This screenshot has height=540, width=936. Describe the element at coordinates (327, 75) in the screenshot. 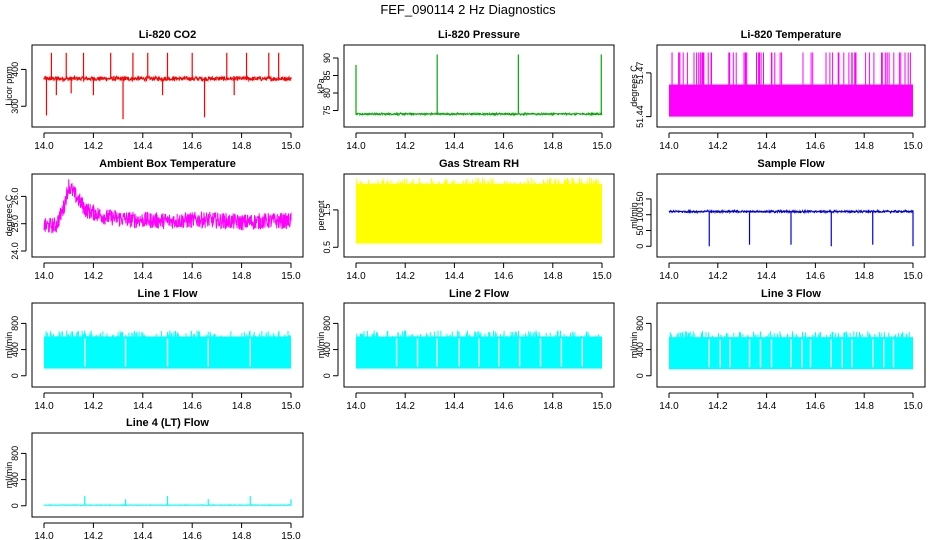

I see `y-tick-label: 85` at that location.